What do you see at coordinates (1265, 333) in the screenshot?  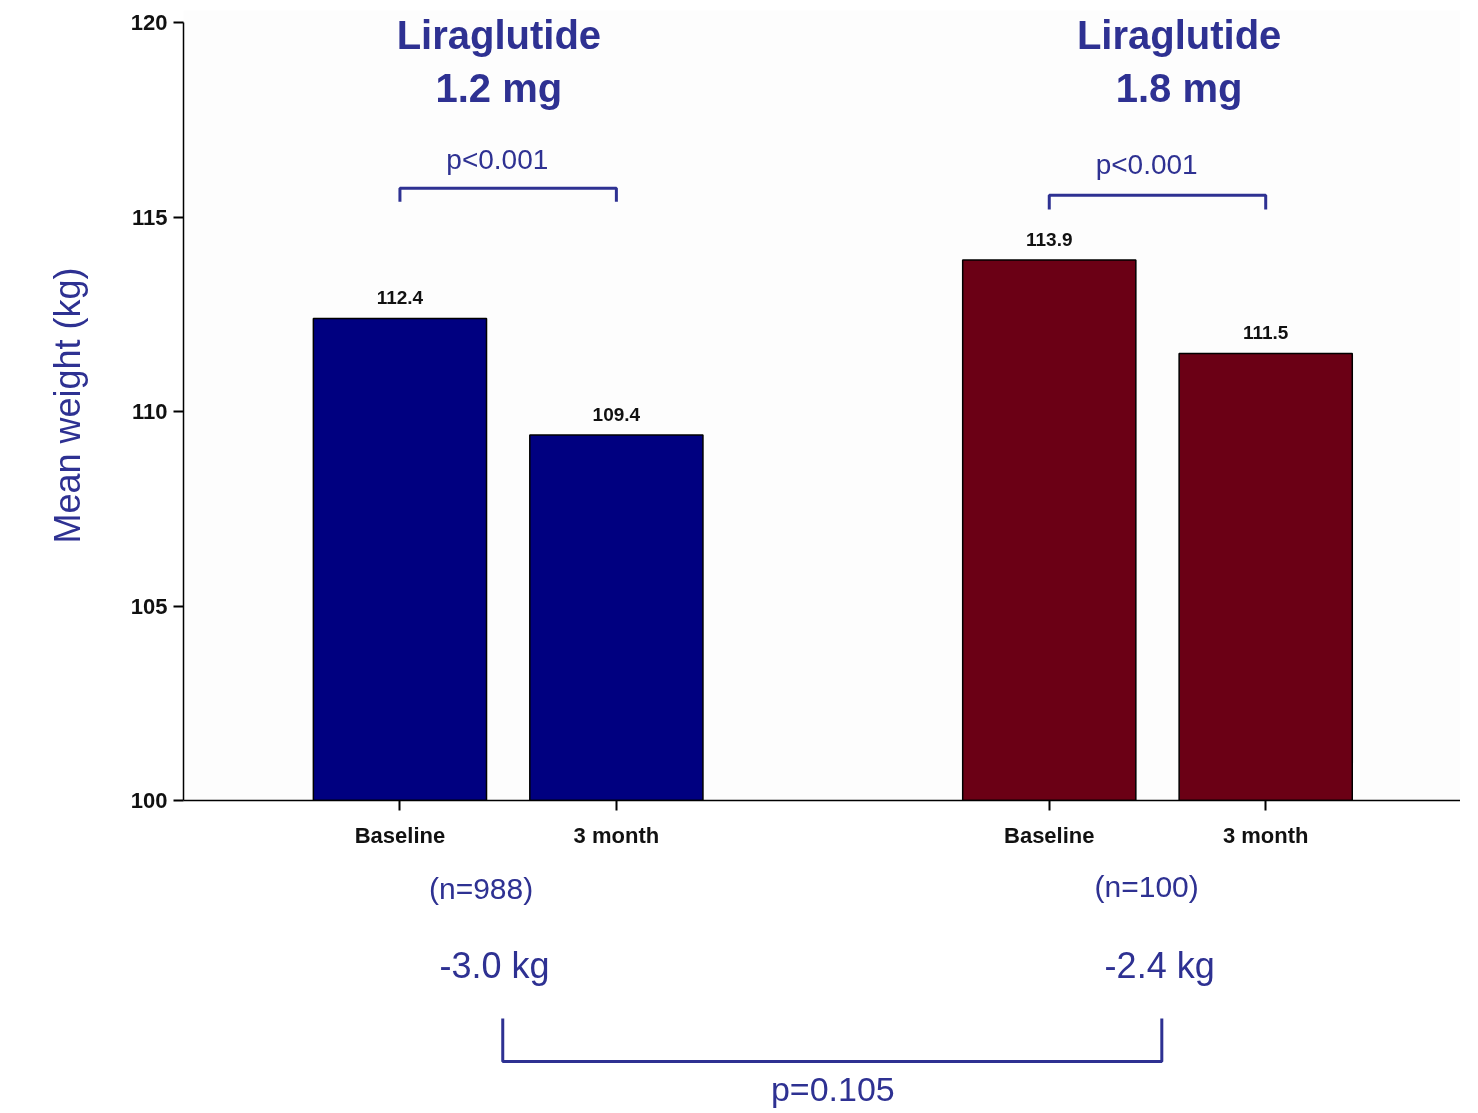 I see `data-label: 111.5` at bounding box center [1265, 333].